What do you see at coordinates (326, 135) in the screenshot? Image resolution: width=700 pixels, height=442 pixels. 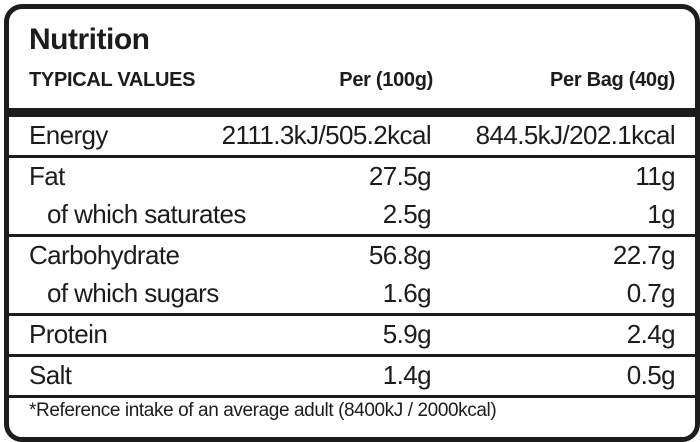 I see `value-per-100g: 2111.3kJ/505.2kcal` at bounding box center [326, 135].